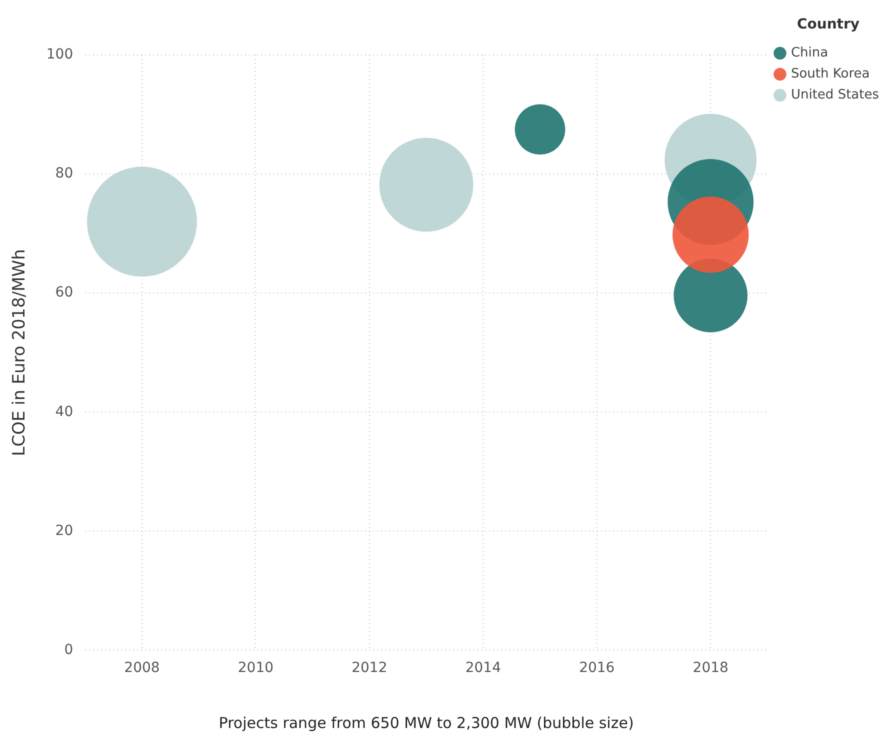 The height and width of the screenshot is (751, 893). What do you see at coordinates (256, 668) in the screenshot?
I see `x-tick-label: 2010` at bounding box center [256, 668].